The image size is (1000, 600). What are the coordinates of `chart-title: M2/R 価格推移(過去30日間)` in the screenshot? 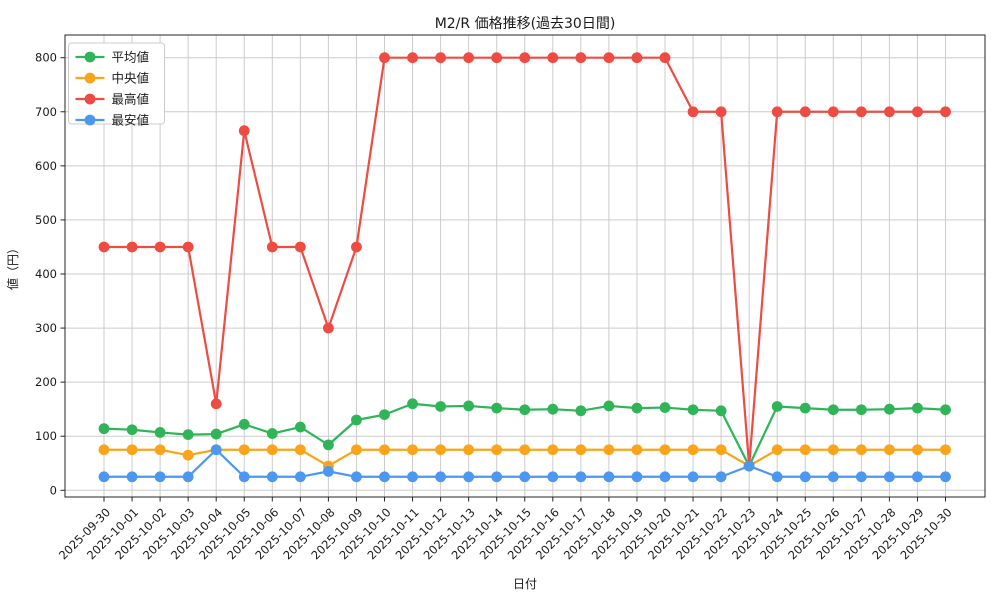 It's located at (525, 24).